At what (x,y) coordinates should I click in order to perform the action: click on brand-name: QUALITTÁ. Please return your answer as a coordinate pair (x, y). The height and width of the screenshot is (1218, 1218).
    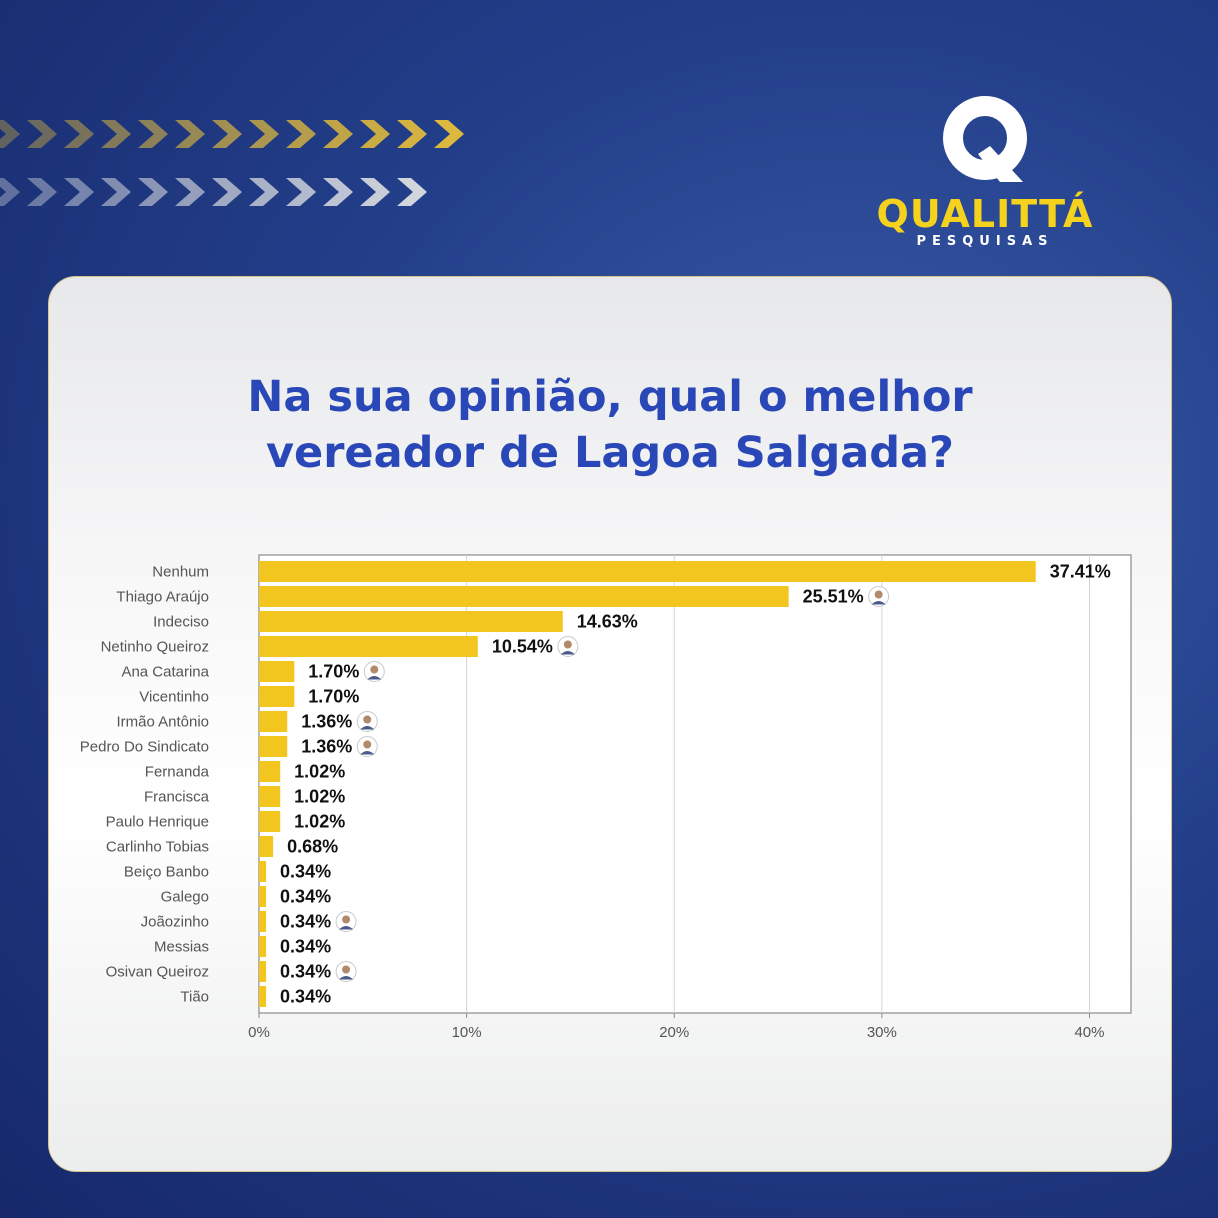
    Looking at the image, I should click on (985, 214).